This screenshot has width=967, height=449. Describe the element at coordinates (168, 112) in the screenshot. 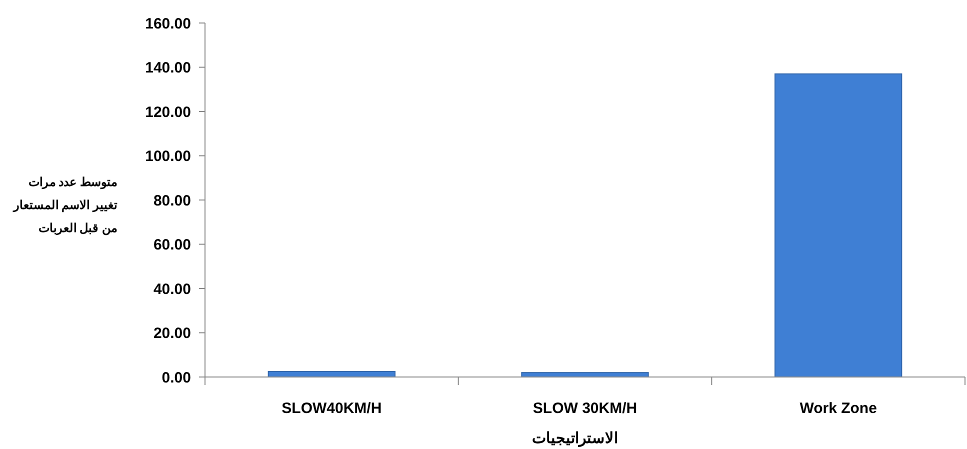

I see `y-tick-label: 120.00` at that location.